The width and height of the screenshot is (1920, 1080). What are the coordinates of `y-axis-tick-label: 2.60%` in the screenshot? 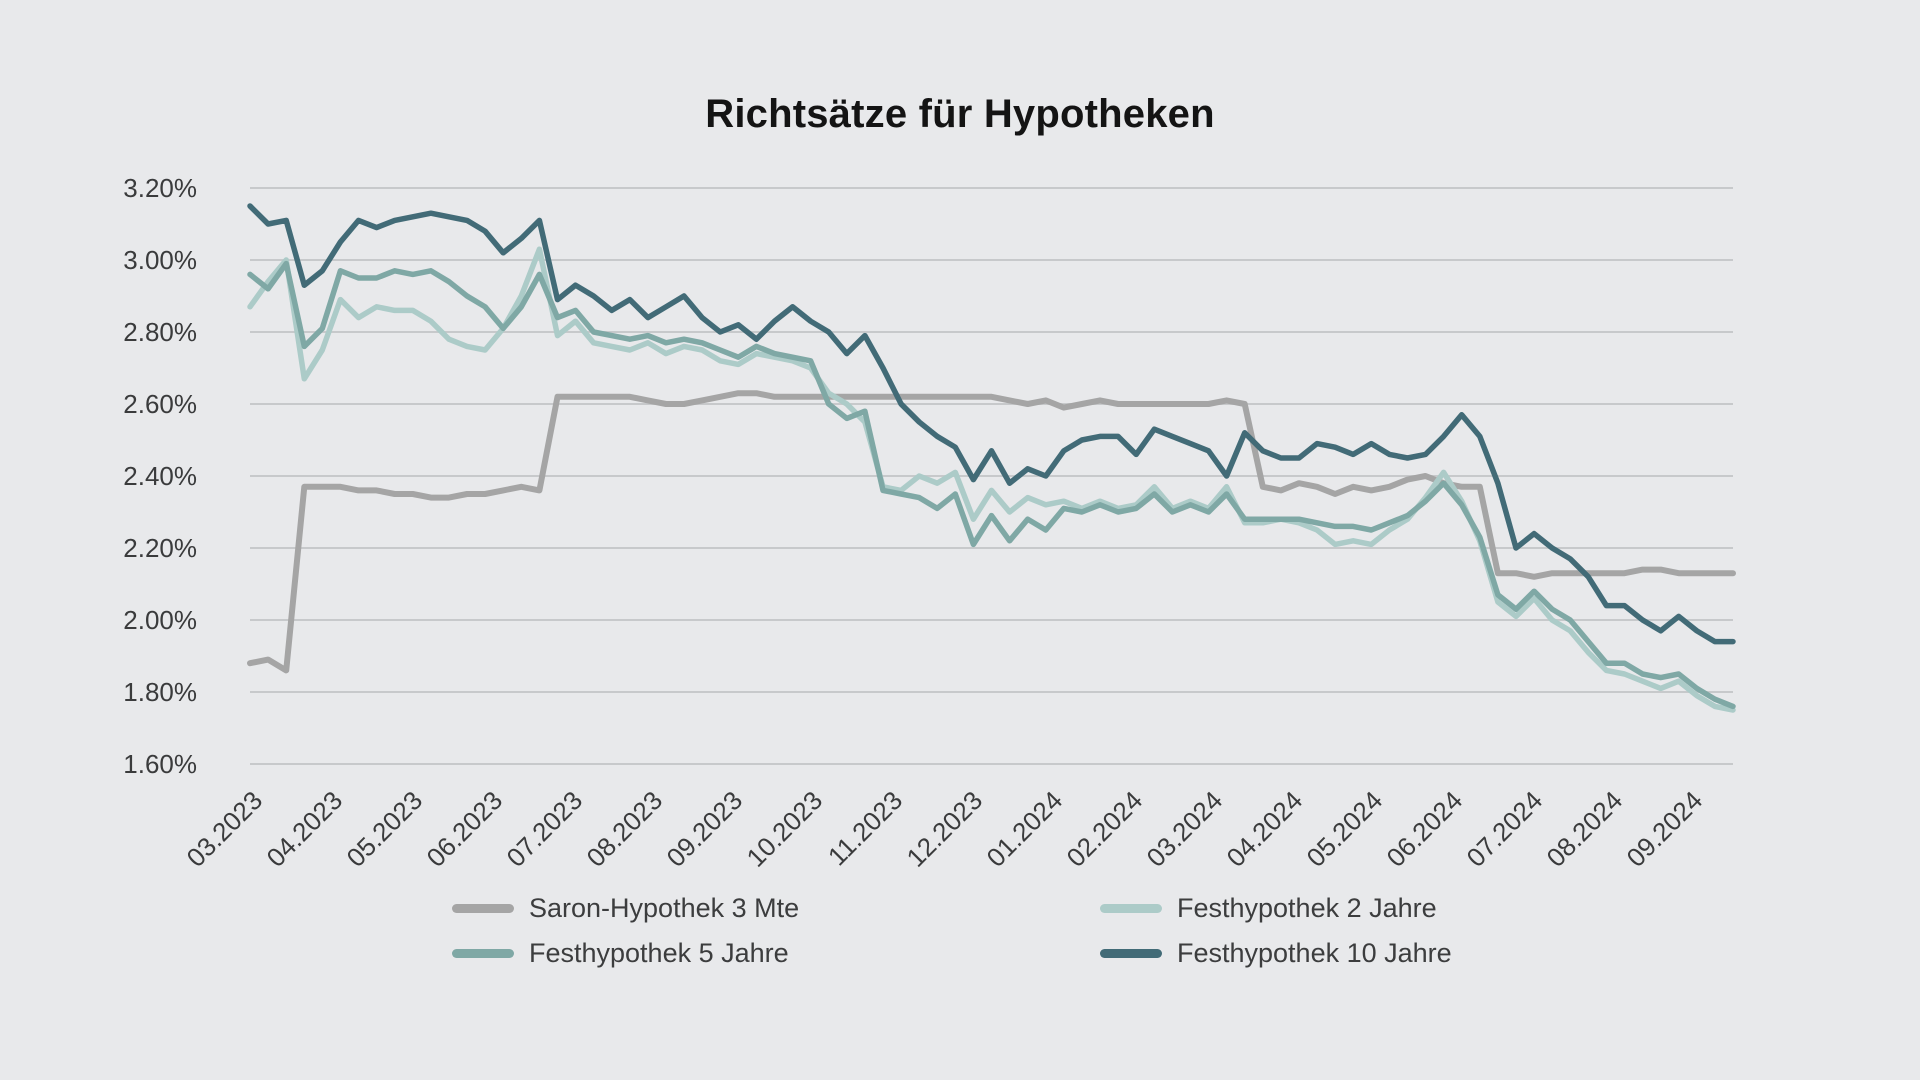 It's located at (160, 404).